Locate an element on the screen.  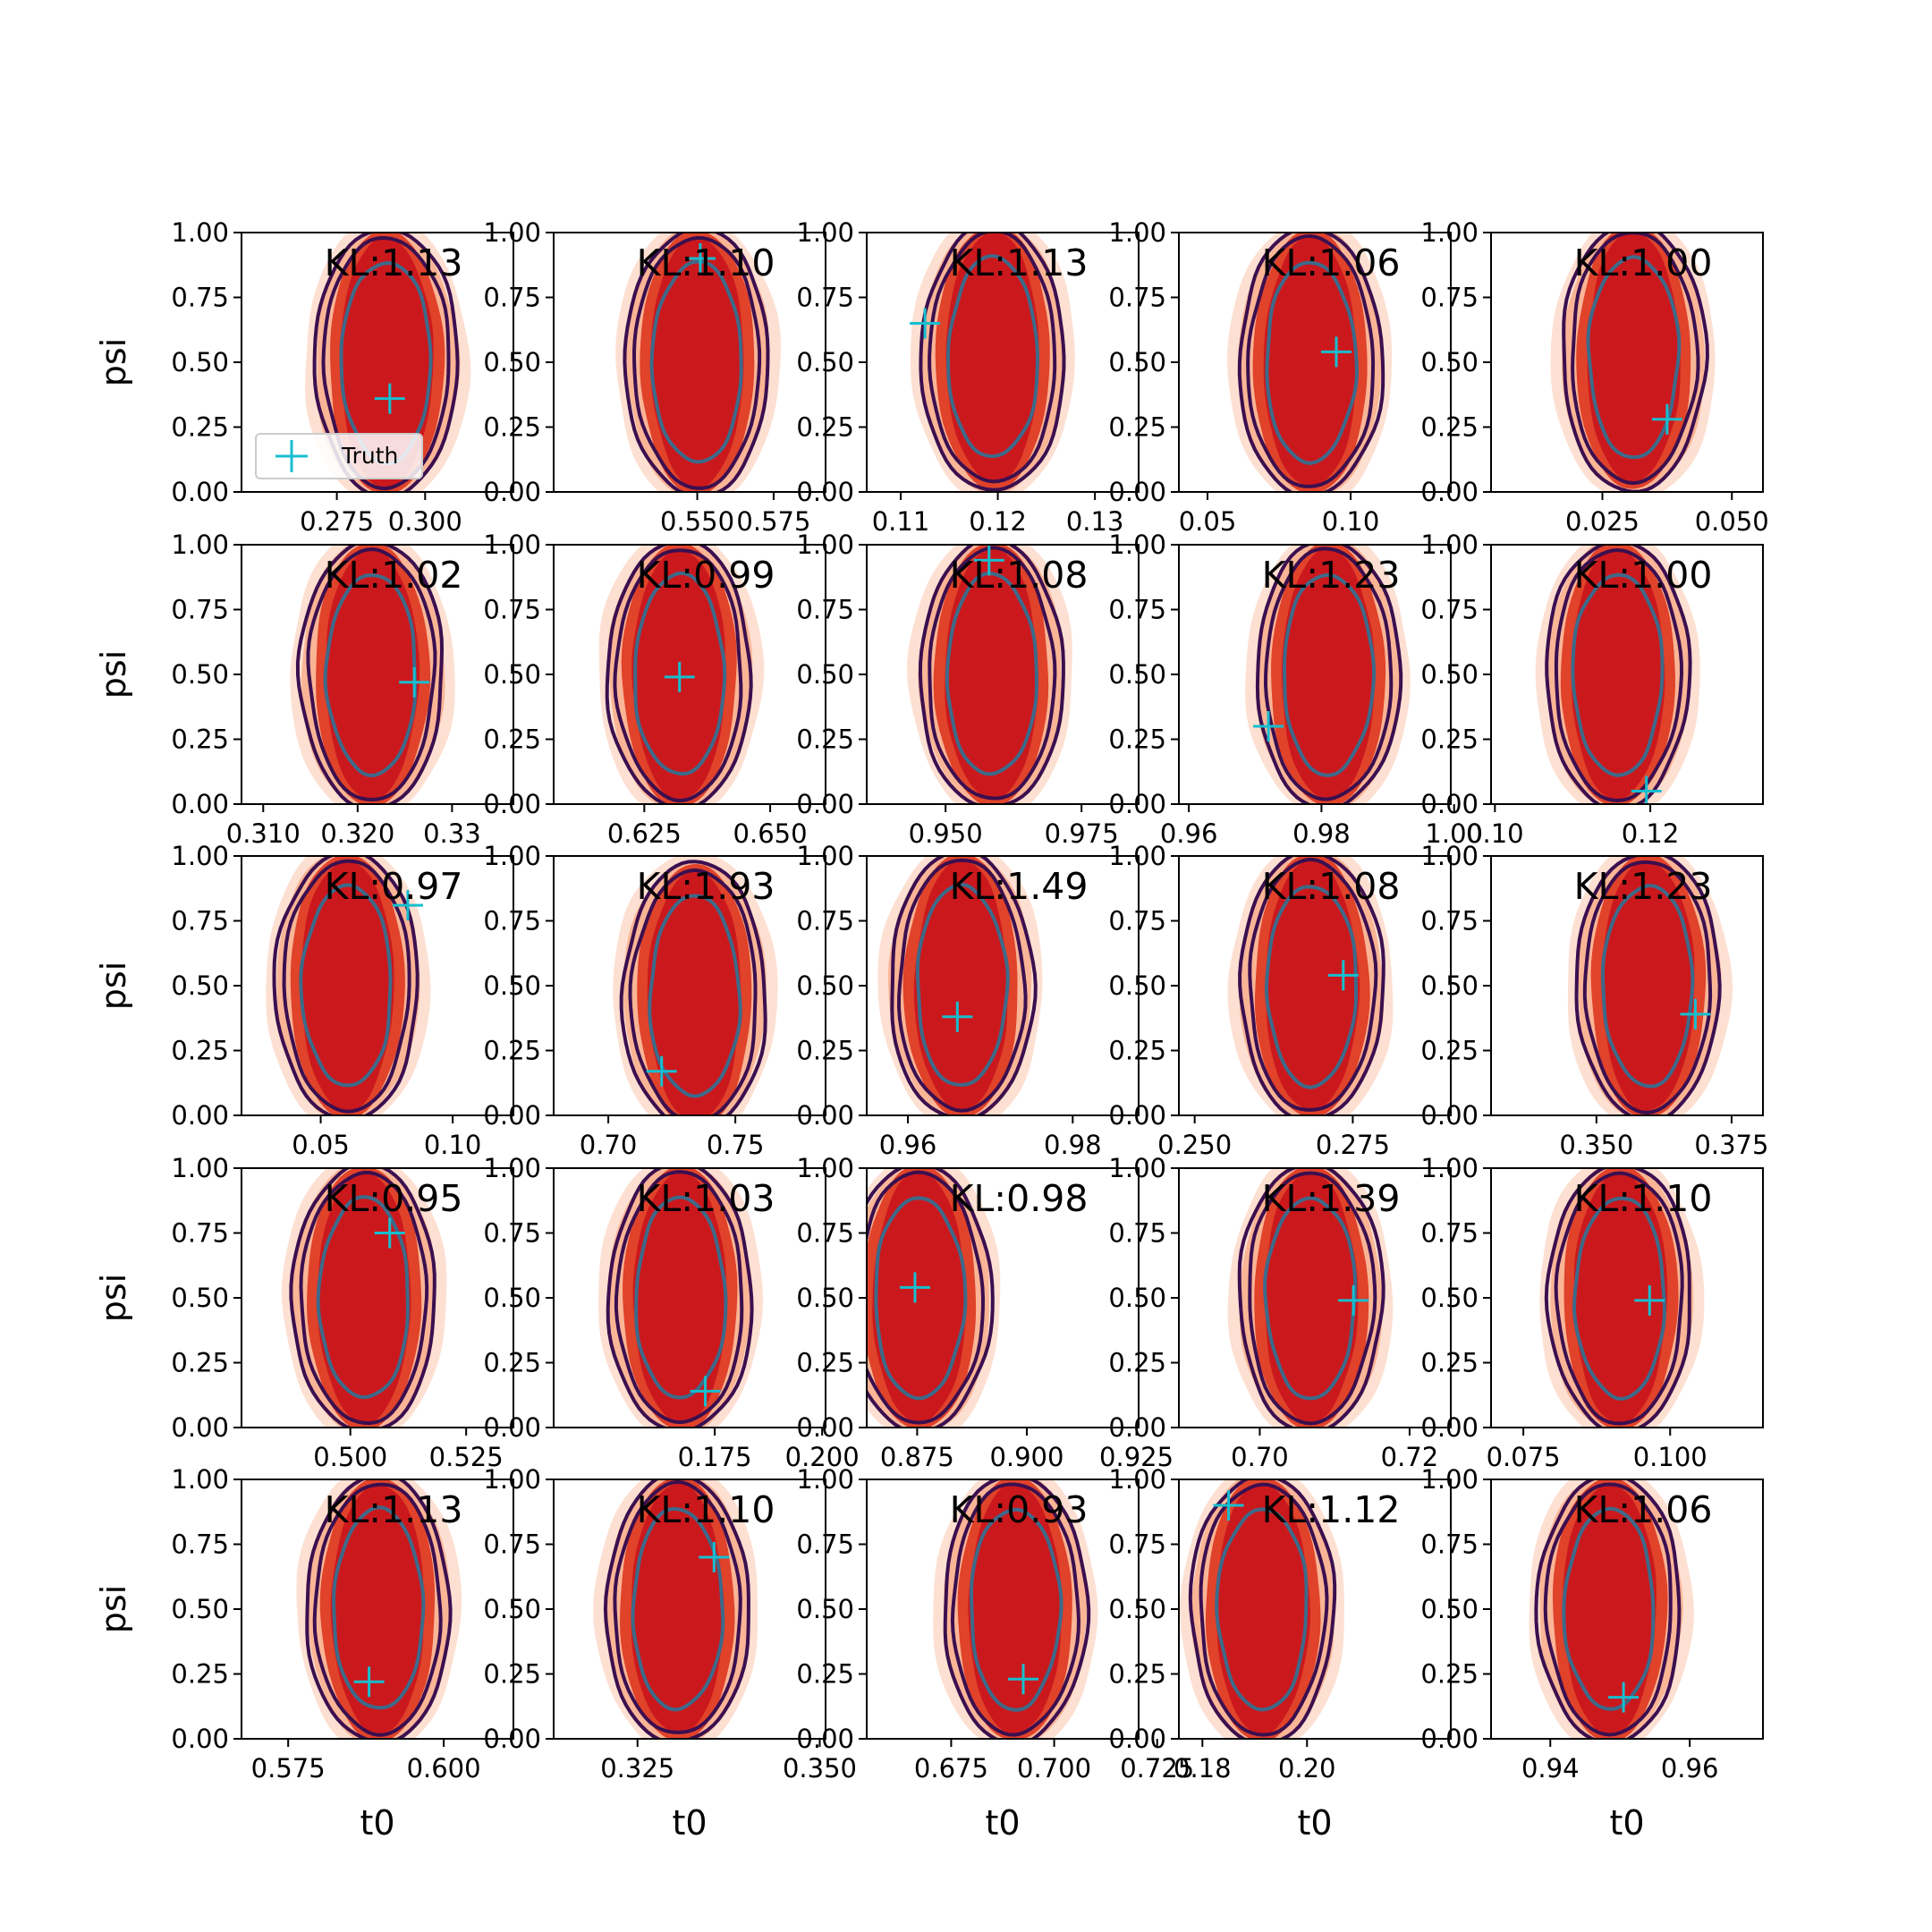
x-tick-label: 0.350 is located at coordinates (820, 1768).